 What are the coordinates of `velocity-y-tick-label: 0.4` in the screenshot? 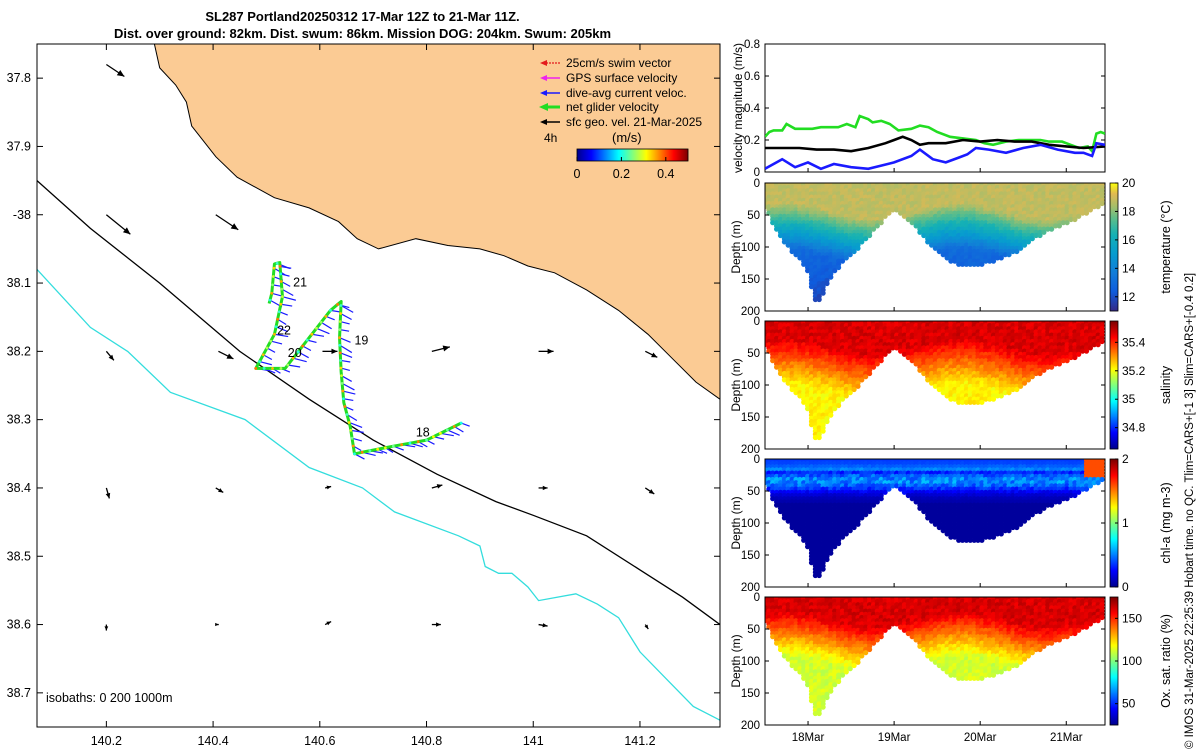 It's located at (752, 109).